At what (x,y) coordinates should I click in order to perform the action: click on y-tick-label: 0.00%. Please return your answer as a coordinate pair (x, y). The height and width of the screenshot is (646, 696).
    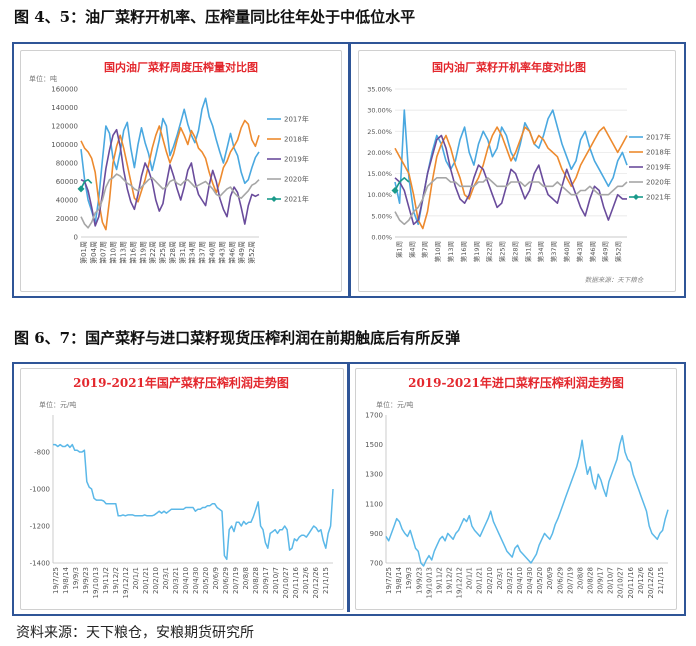
    Looking at the image, I should click on (381, 238).